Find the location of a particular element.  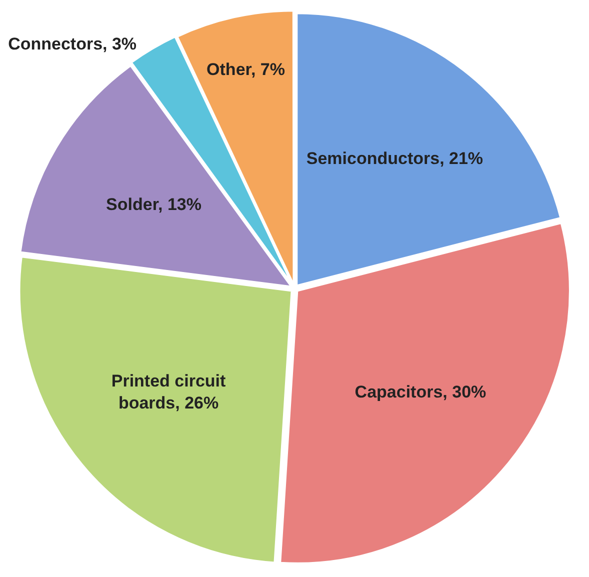

slice-label: Semiconductors, 21% is located at coordinates (395, 158).